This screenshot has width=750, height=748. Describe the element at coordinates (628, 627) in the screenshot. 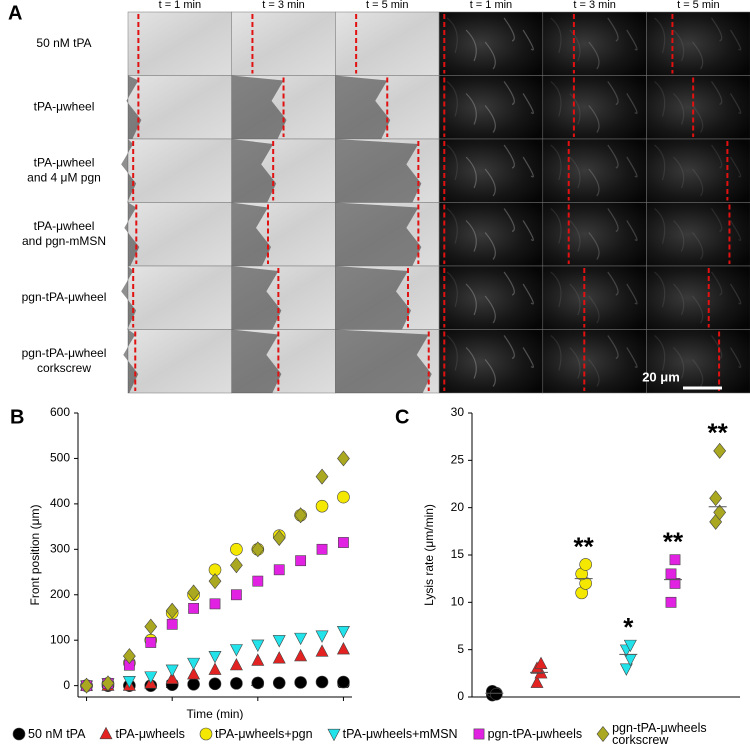

I see `significance: *` at that location.